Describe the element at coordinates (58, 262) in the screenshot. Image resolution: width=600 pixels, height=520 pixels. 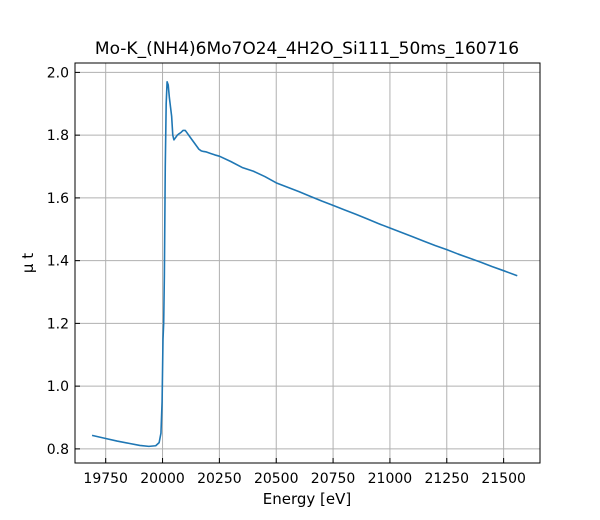
I see `y-tick-label: 1.4` at that location.